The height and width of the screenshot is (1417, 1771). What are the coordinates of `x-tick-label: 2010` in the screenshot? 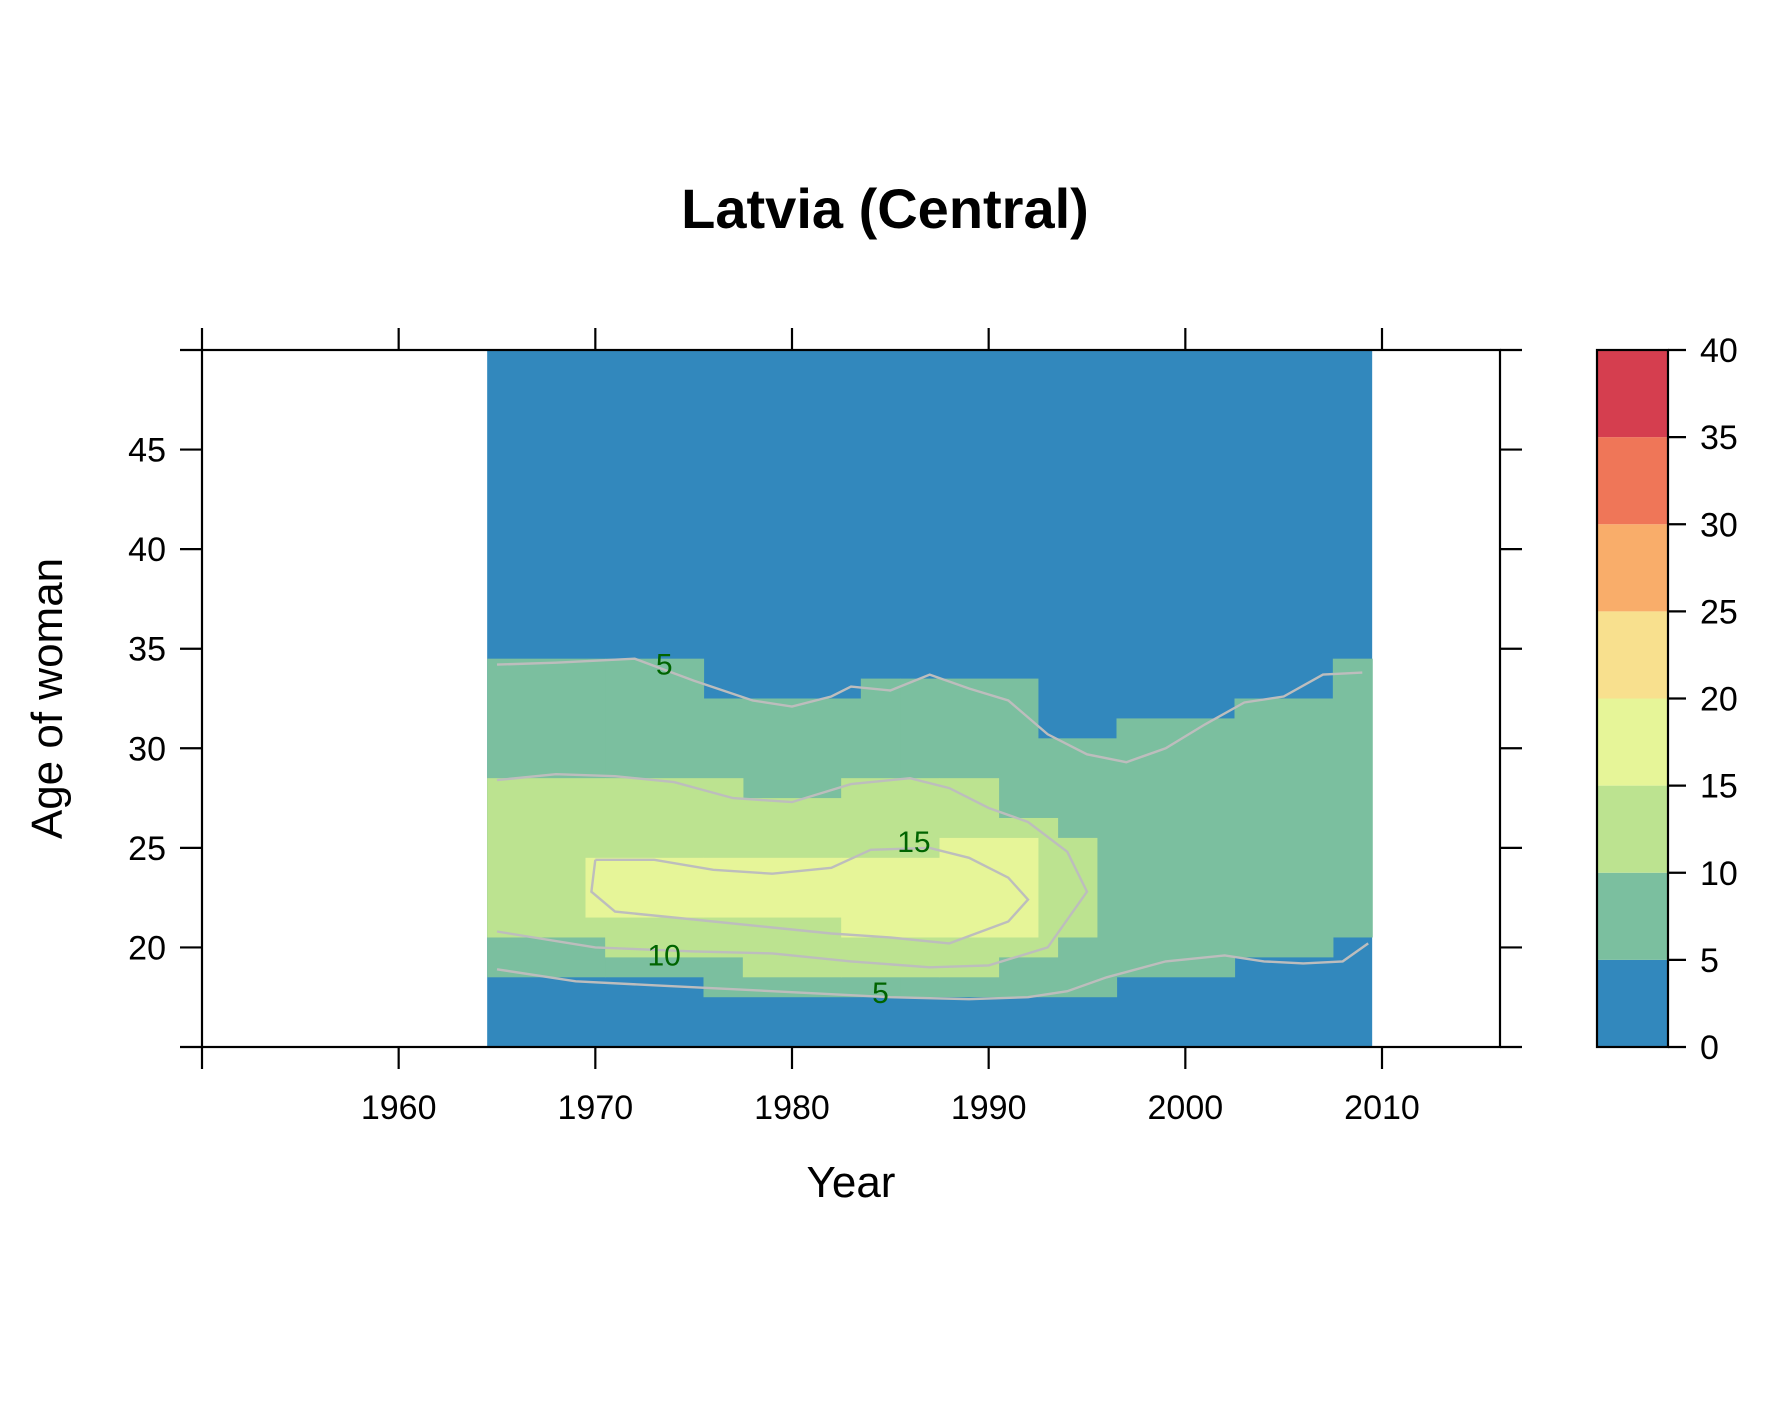 It's located at (1382, 1108).